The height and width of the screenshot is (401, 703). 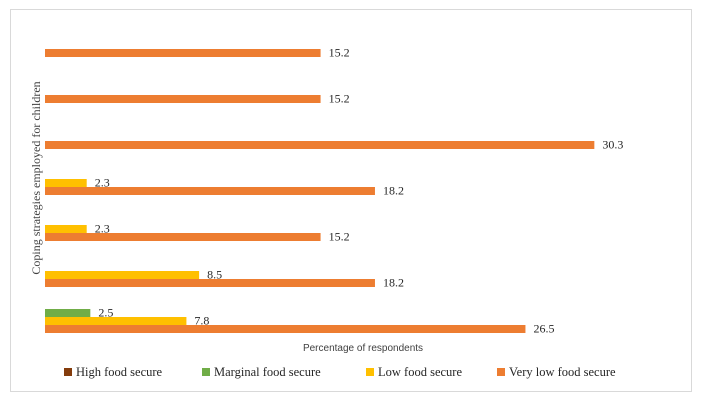 I want to click on data-label-very-low-food-secure-4: 18.2, so click(x=393, y=191).